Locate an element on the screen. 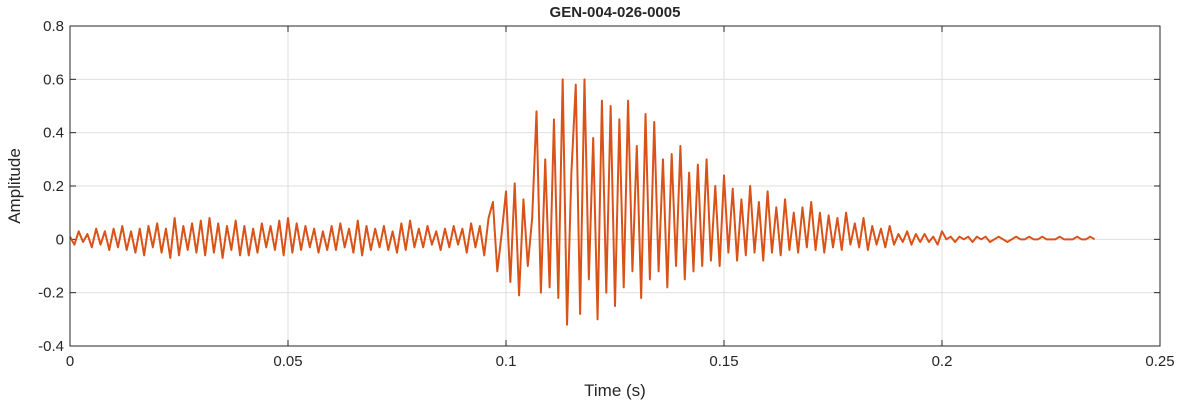 The width and height of the screenshot is (1182, 404). x-tick-label: 0 is located at coordinates (70, 361).